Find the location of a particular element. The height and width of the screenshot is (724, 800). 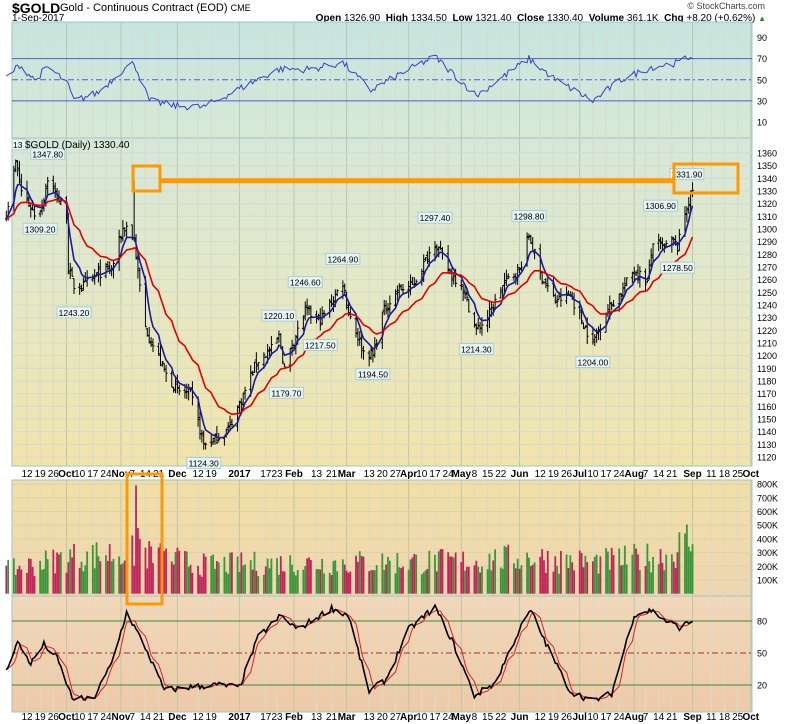

price-annotation: 1264.90 is located at coordinates (342, 259).